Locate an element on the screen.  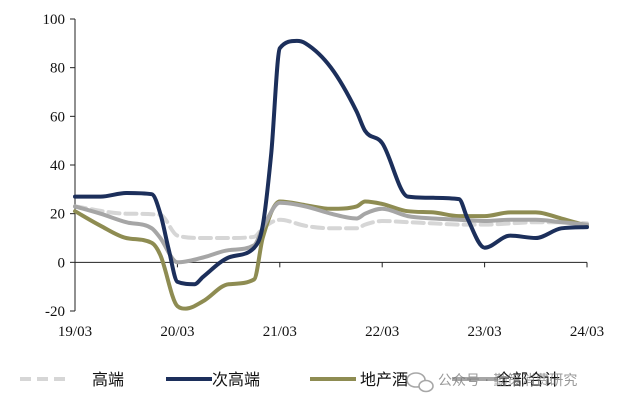
legend-label-gaoduan: 高端 is located at coordinates (108, 379).